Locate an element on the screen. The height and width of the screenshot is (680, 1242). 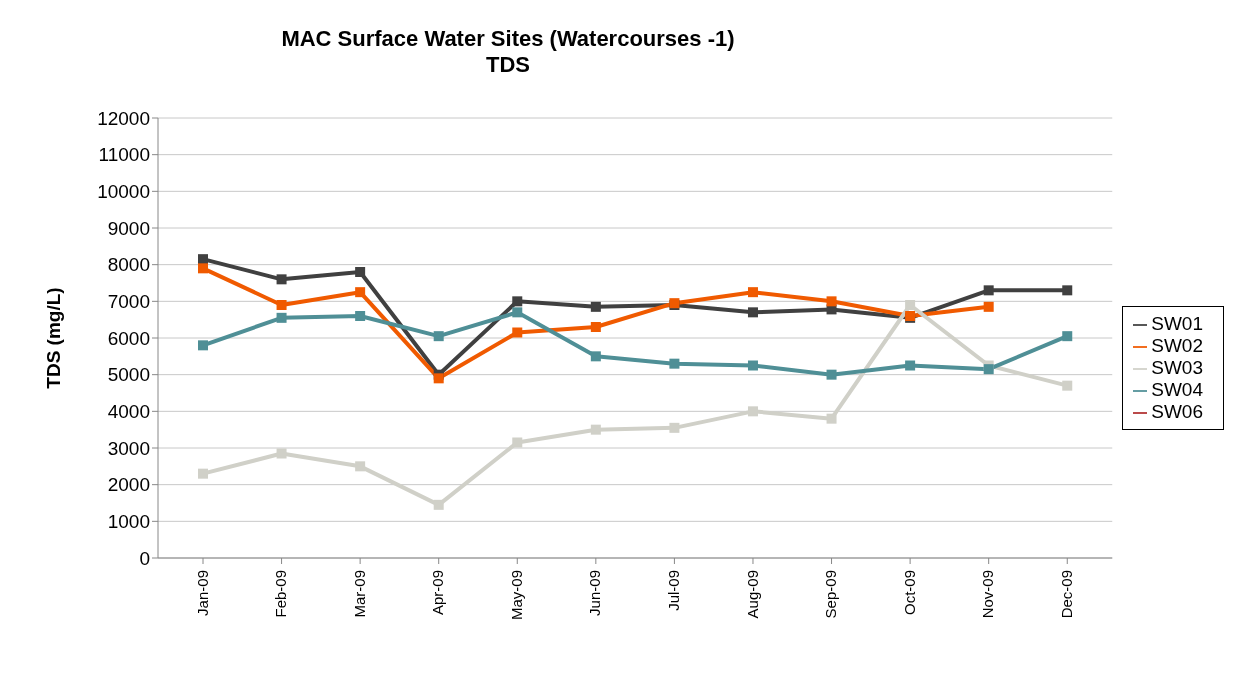
x-tick-label: Feb-09 is located at coordinates (281, 594).